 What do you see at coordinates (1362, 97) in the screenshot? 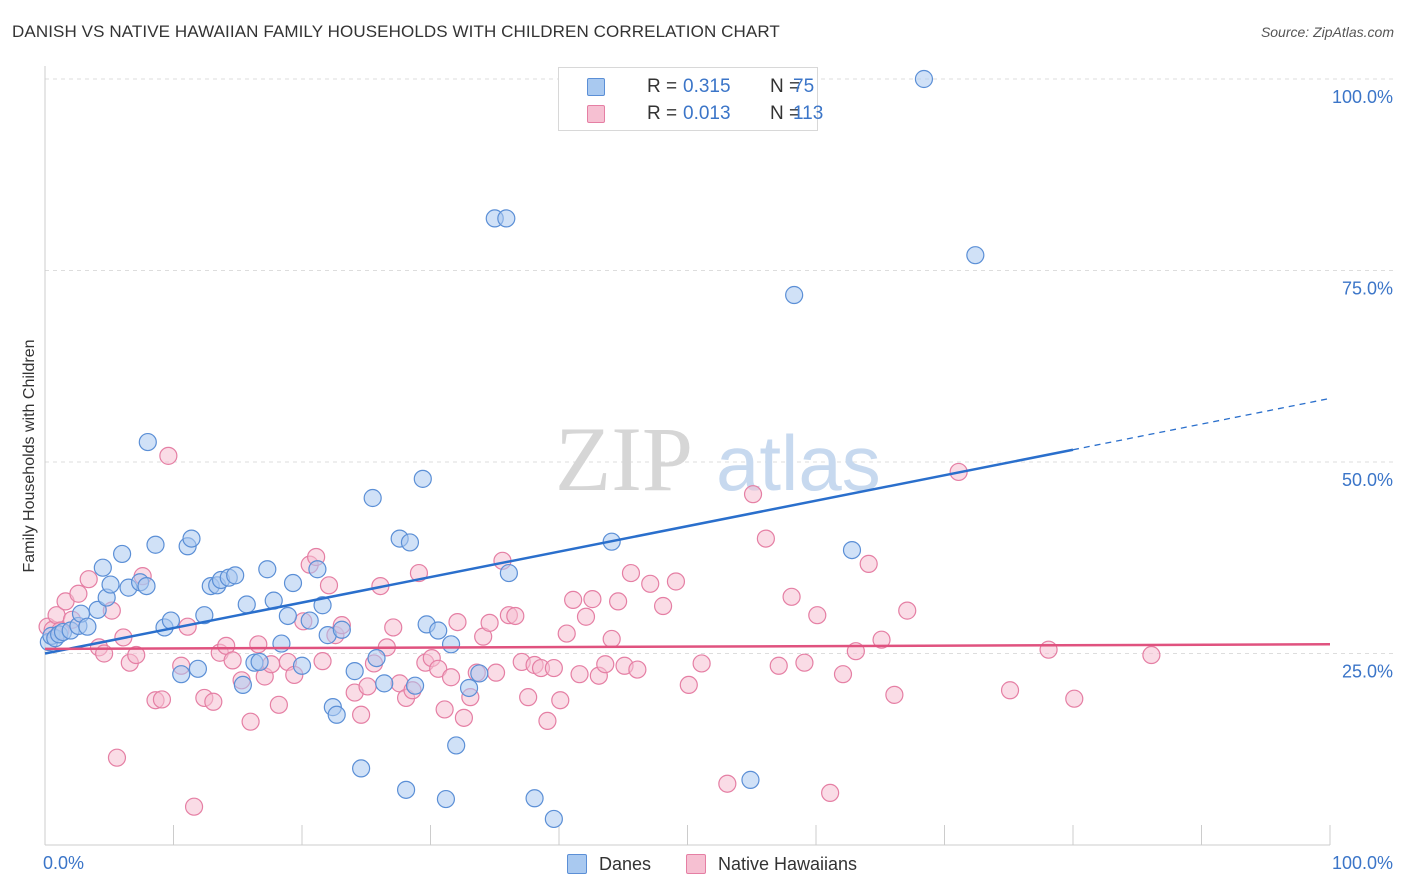
I see `y-tick-label-3: 100.0%` at bounding box center [1362, 97].